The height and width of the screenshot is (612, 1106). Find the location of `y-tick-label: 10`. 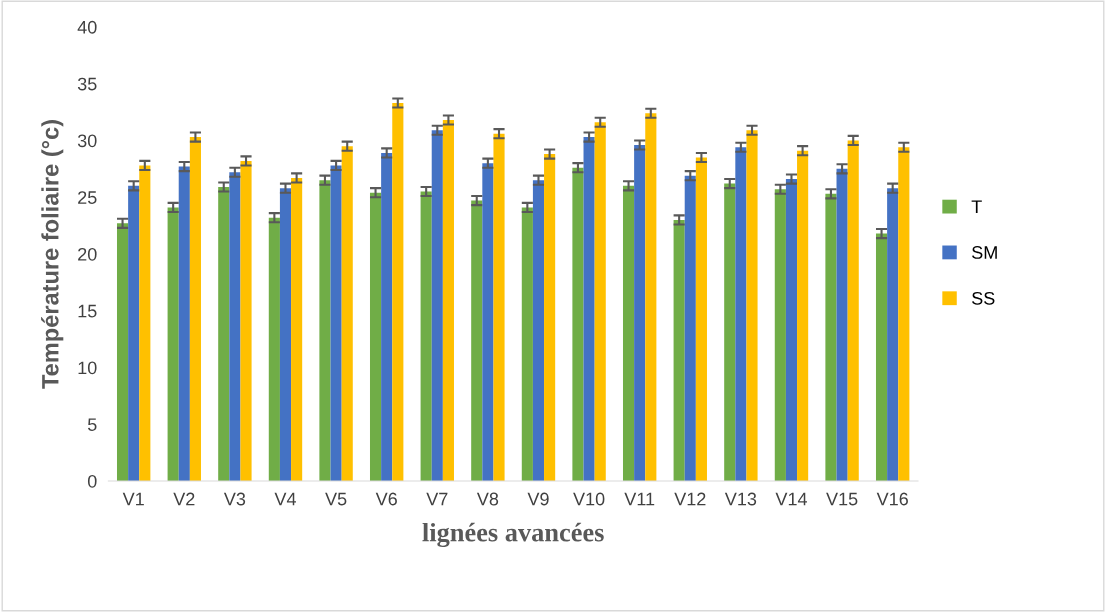

y-tick-label: 10 is located at coordinates (87, 368).